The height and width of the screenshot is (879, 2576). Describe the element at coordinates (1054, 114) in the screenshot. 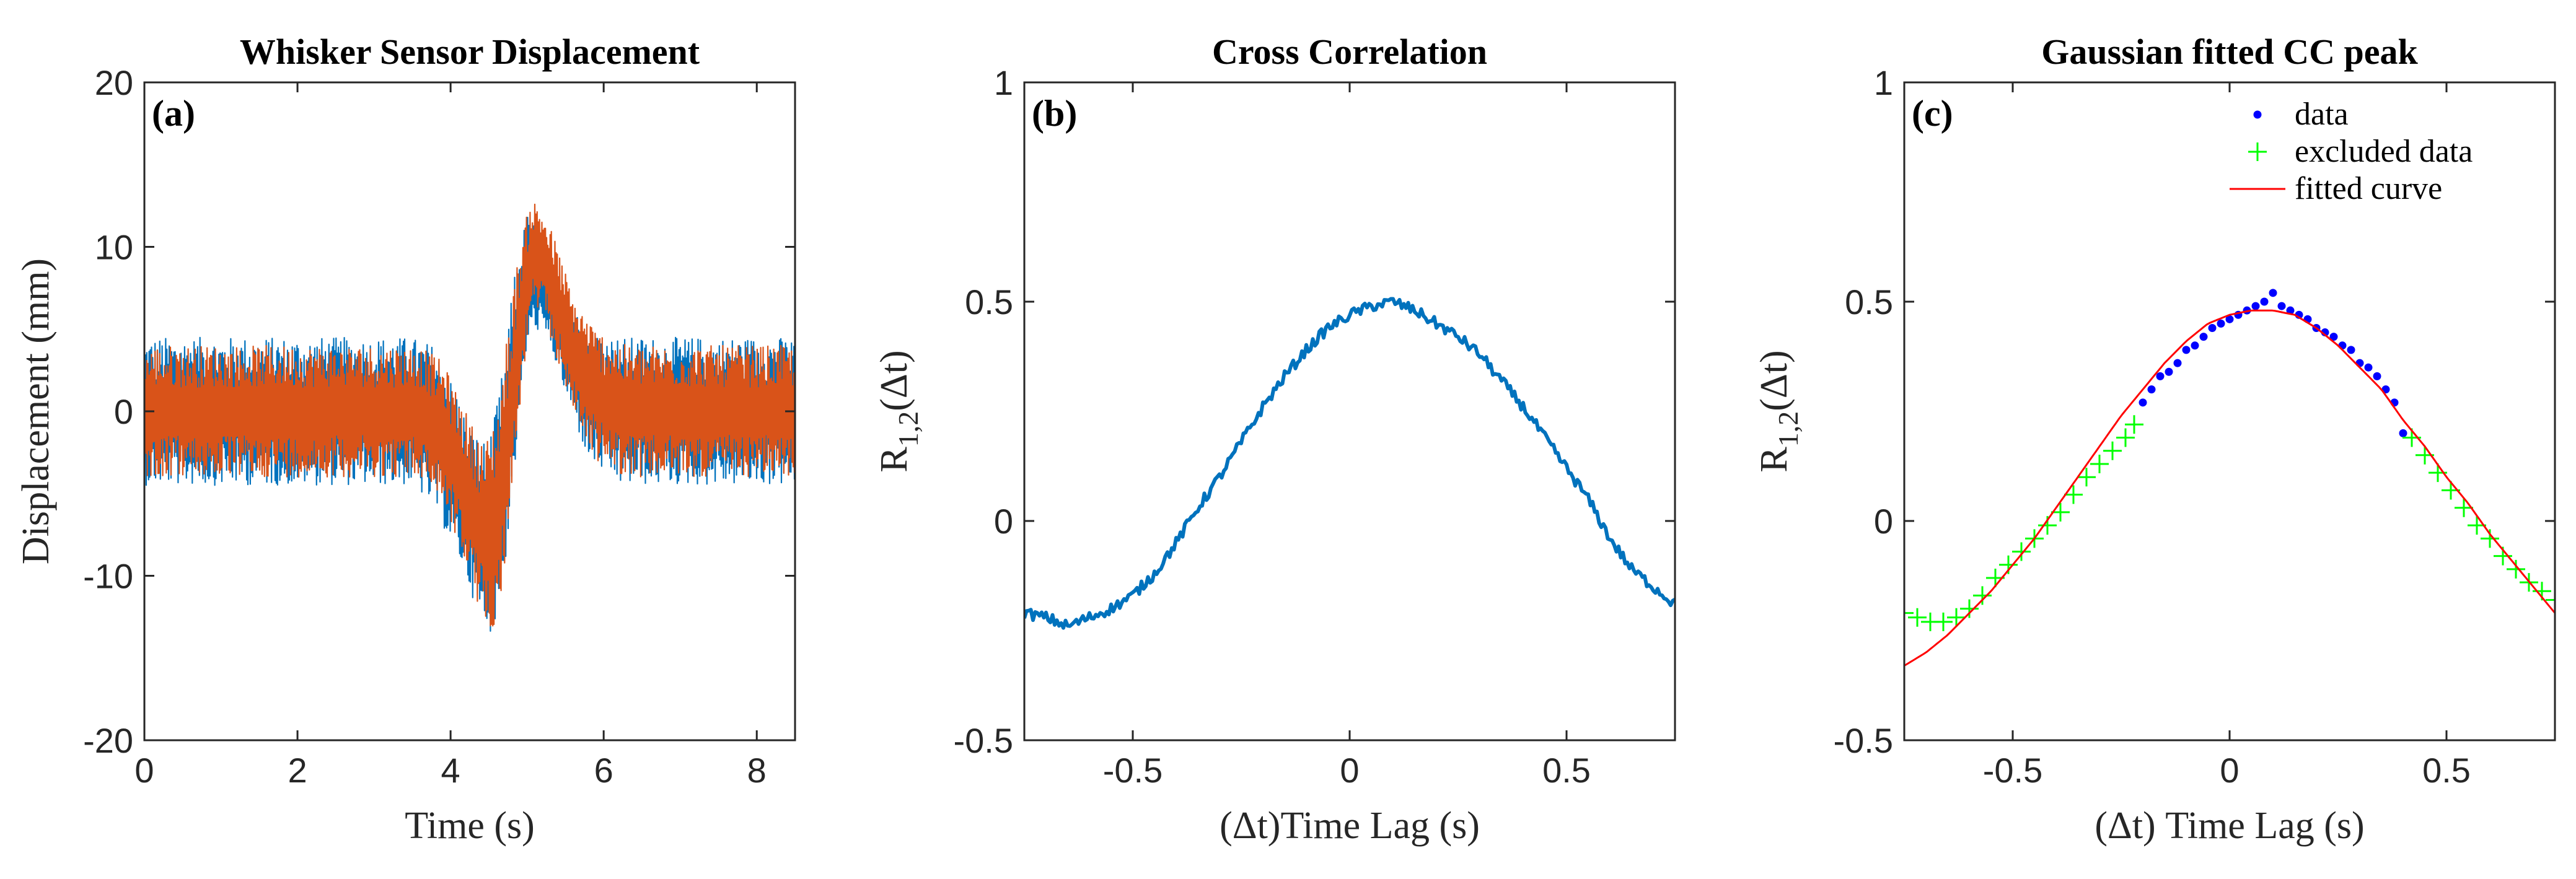

I see `panel-label: (b)` at that location.